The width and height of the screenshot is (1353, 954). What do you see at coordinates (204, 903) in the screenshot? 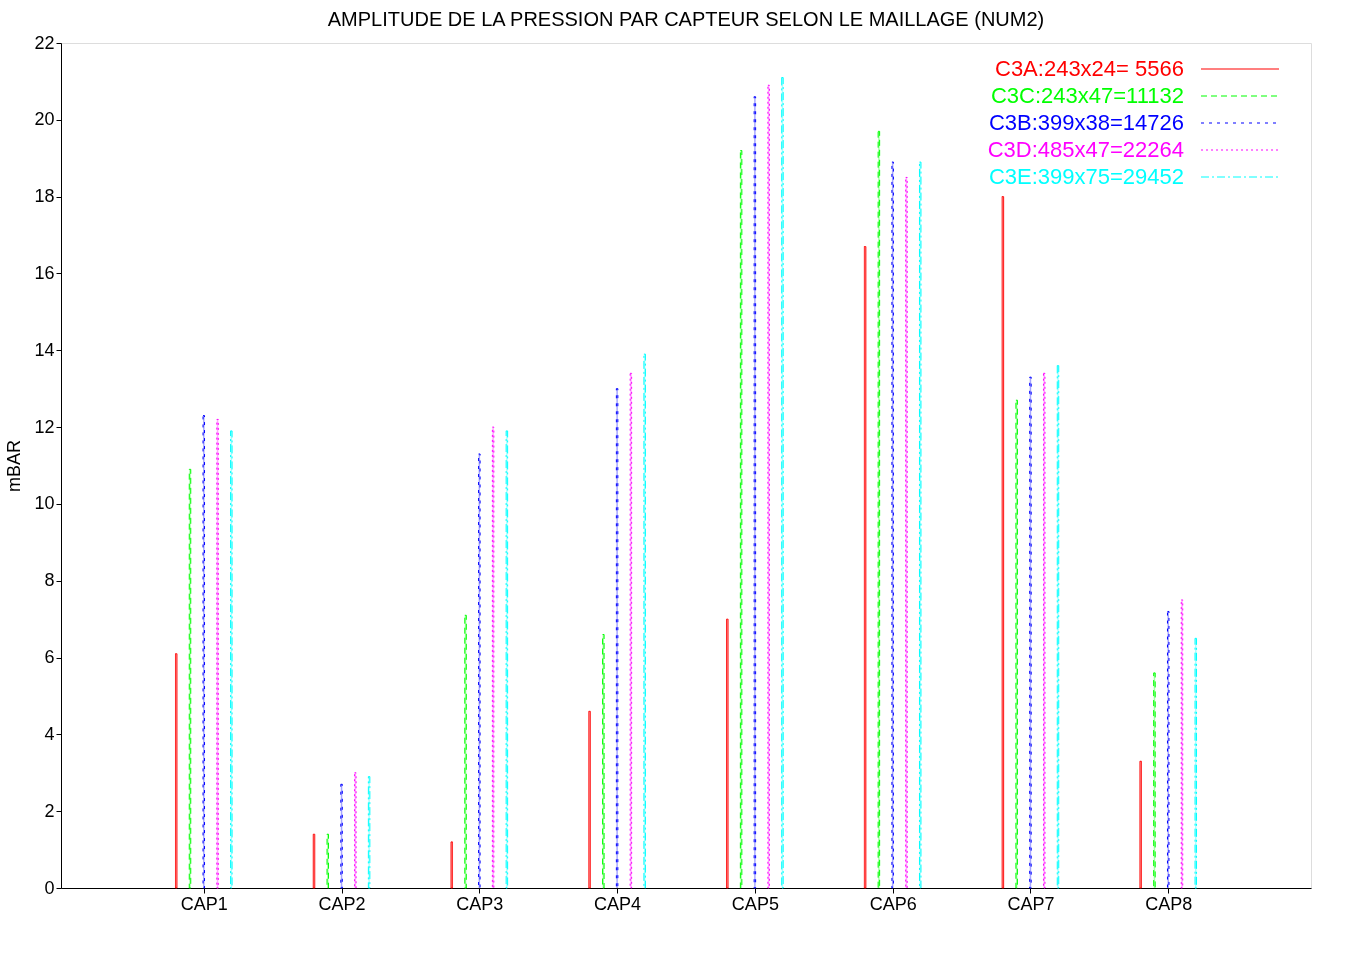
I see `x-tick-label: CAP1` at bounding box center [204, 903].